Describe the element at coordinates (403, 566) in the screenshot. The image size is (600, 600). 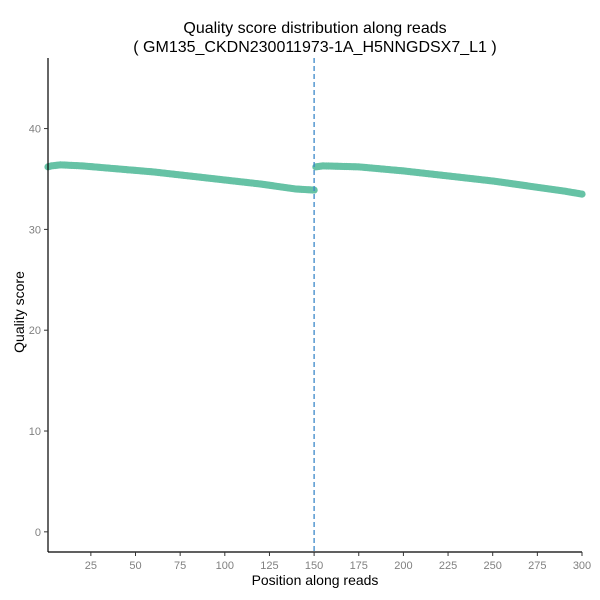
I see `x-tick-label: 200` at that location.